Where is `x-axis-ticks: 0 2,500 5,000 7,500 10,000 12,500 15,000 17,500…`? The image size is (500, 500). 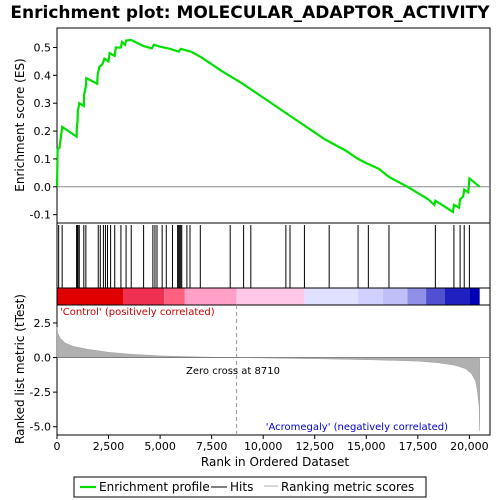
x-axis-ticks: 0 2,500 5,000 7,500 10,000 12,500 15,000 17,500… is located at coordinates (271, 444).